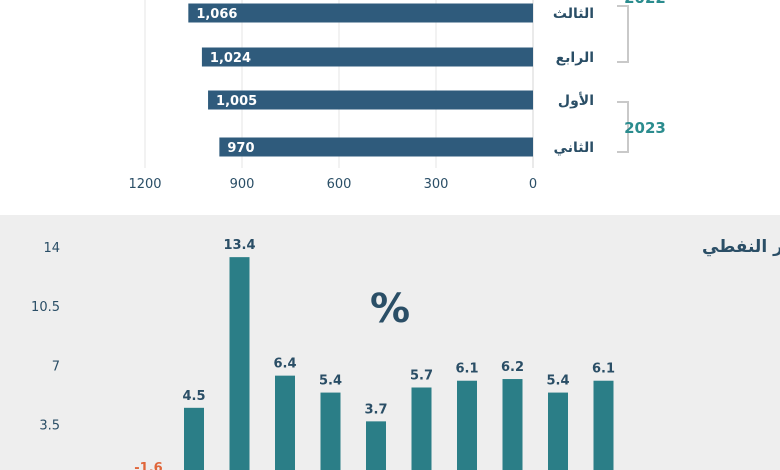 Image resolution: width=780 pixels, height=470 pixels. What do you see at coordinates (239, 245) in the screenshot?
I see `bar-value-label: 13.4` at bounding box center [239, 245].